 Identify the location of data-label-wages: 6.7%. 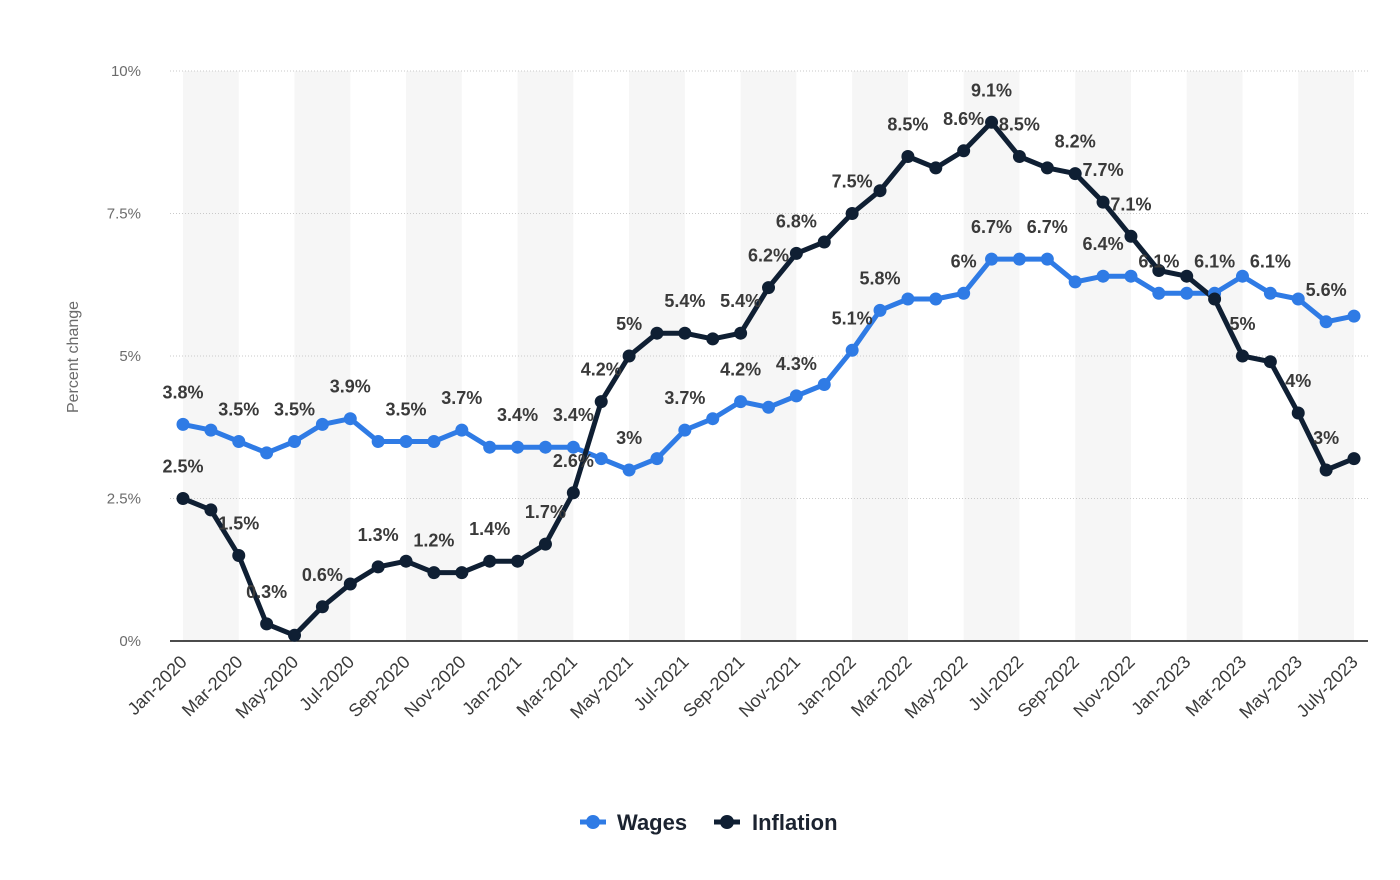
(1047, 227).